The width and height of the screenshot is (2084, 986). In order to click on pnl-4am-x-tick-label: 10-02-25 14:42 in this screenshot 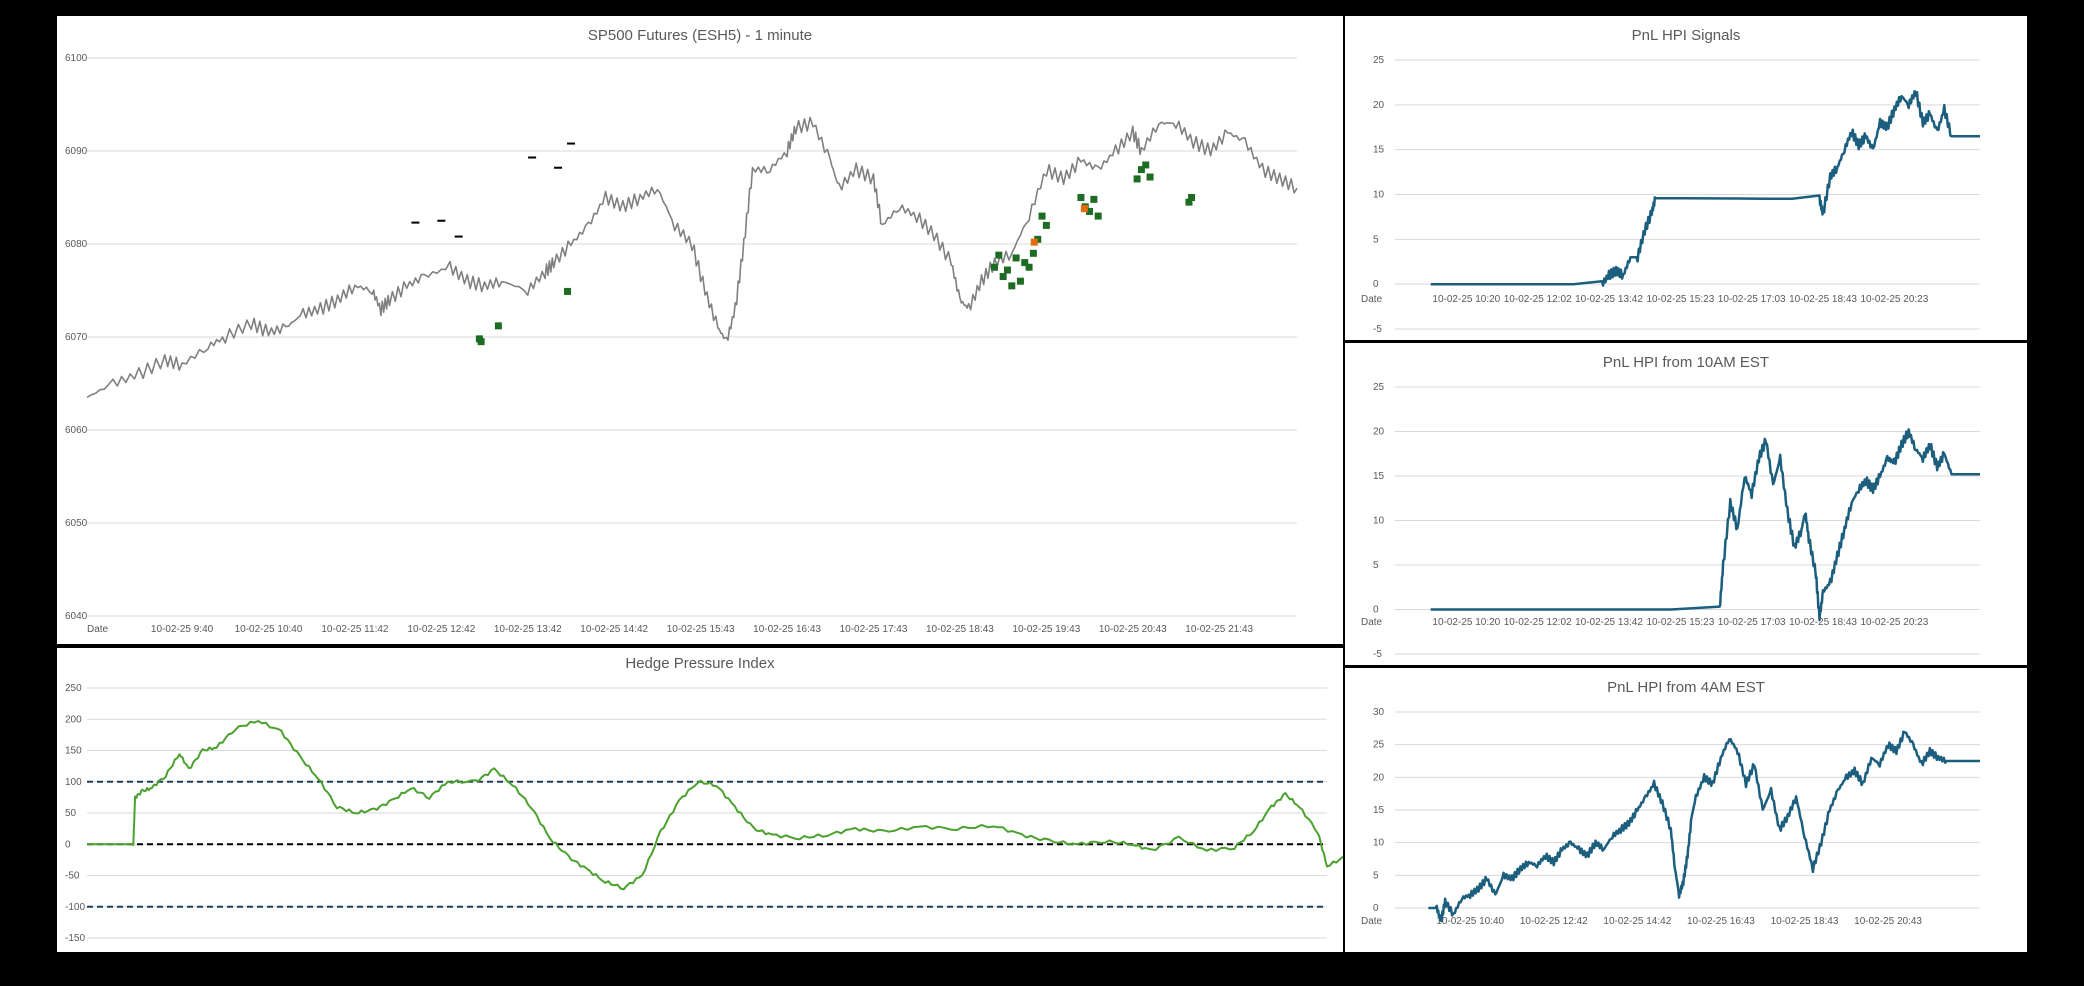, I will do `click(1637, 921)`.